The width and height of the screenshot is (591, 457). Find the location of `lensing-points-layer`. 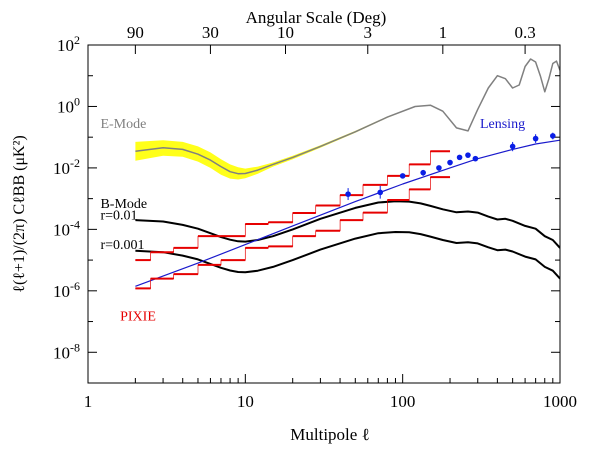

lensing-points-layer is located at coordinates (450, 166).